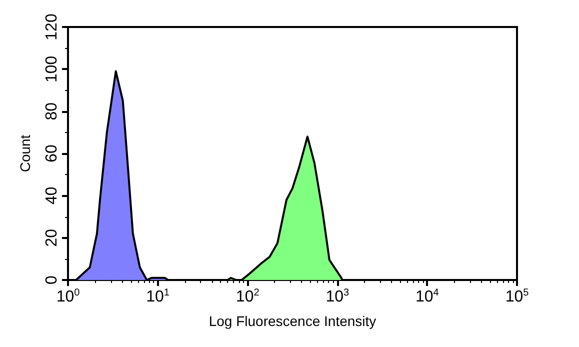 Image resolution: width=579 pixels, height=347 pixels. What do you see at coordinates (52, 111) in the screenshot?
I see `y-tick-label: 80` at bounding box center [52, 111].